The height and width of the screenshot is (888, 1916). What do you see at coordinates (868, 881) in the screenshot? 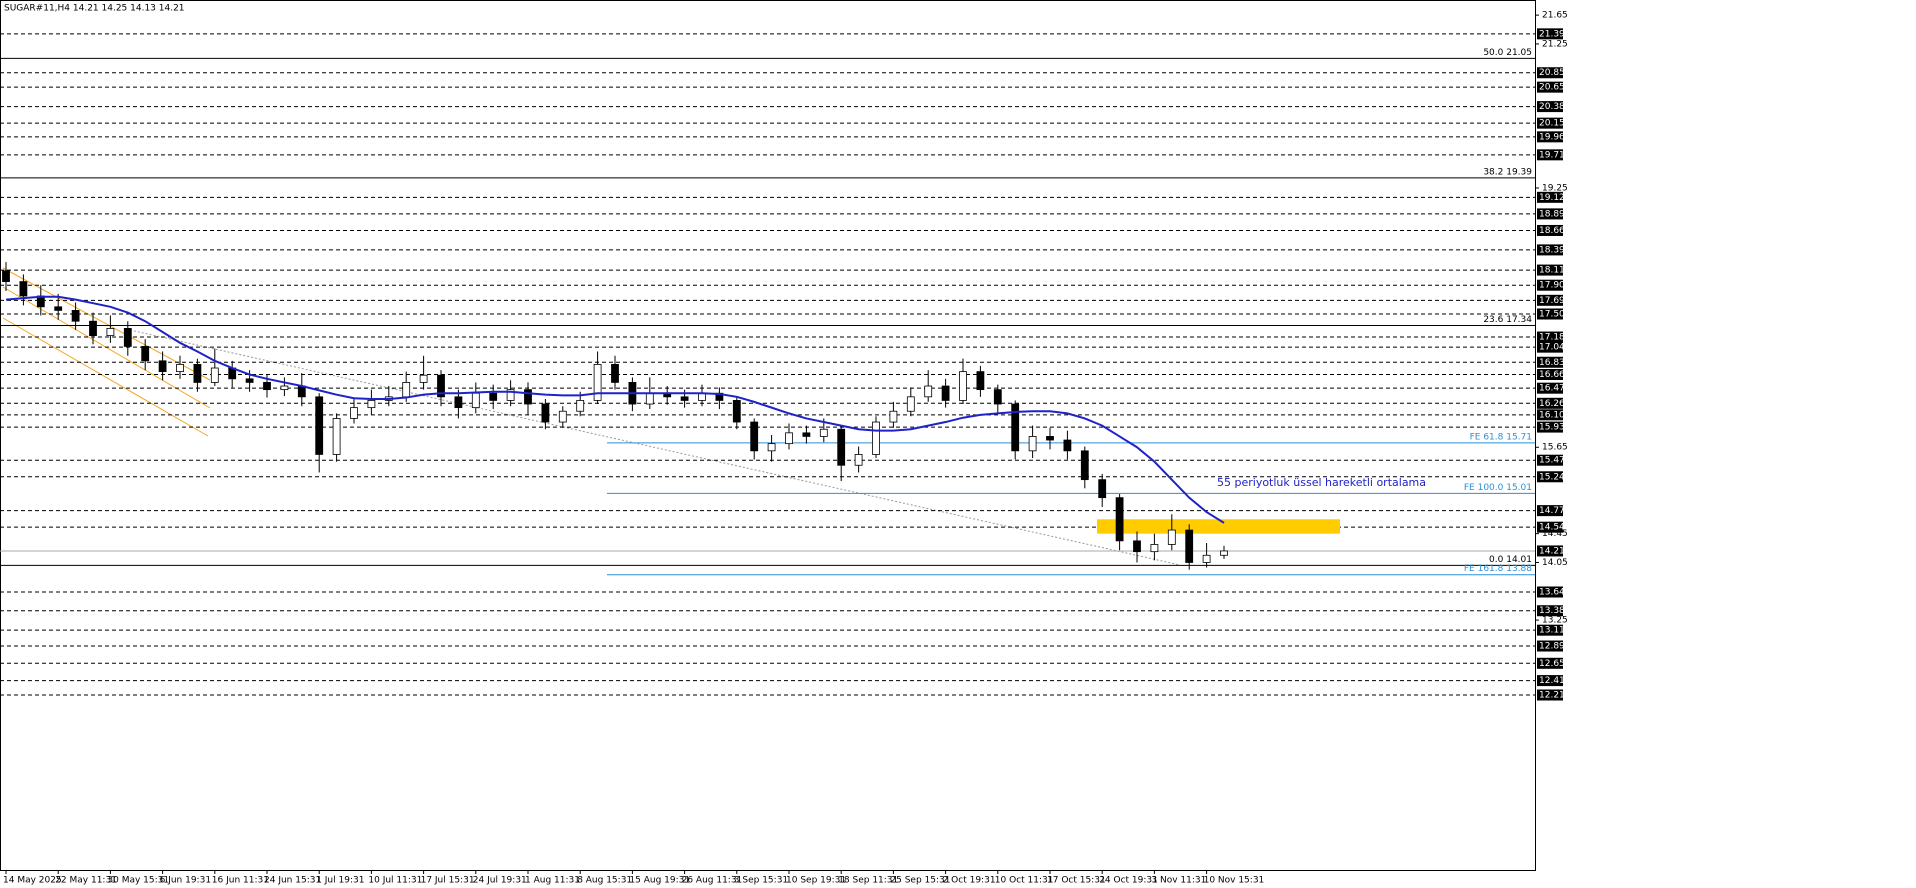
I see `x-tick-label: 18 Sep 11:31` at bounding box center [868, 881].